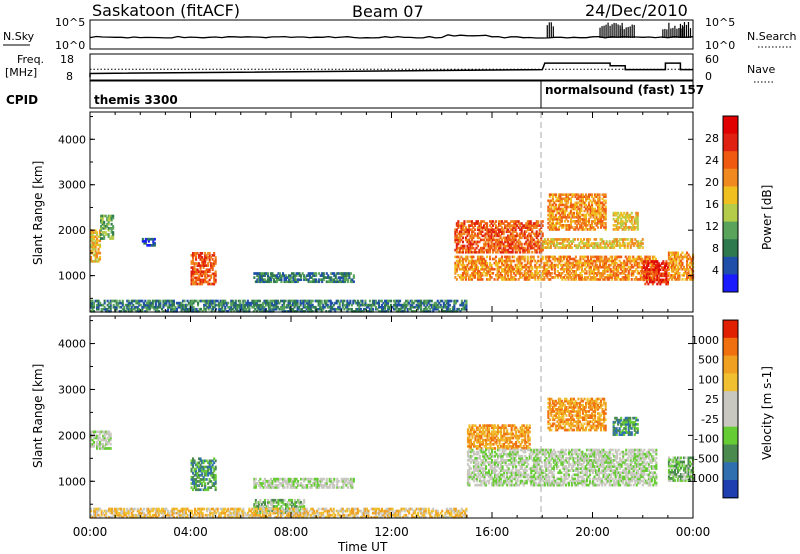 This screenshot has width=800, height=554. I want to click on y-tick-label: 1000, so click(72, 276).